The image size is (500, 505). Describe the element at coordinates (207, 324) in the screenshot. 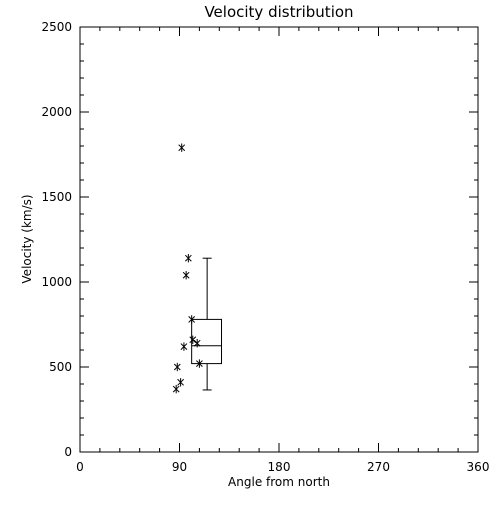

I see `box-plot` at that location.